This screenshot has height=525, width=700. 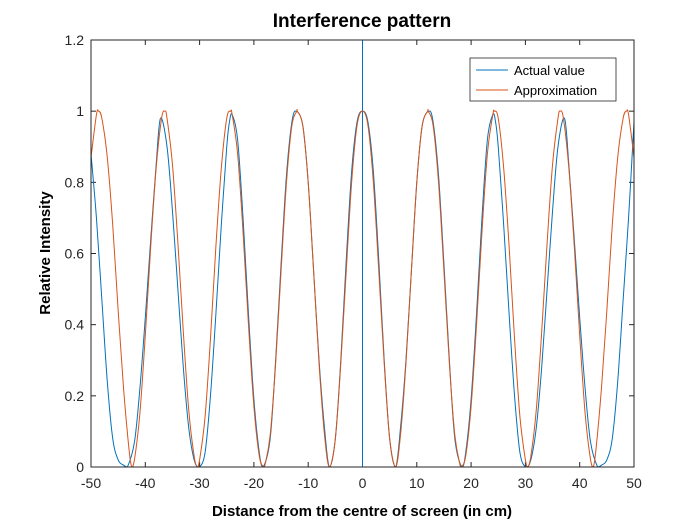 What do you see at coordinates (199, 483) in the screenshot?
I see `x-tick-label: -30` at bounding box center [199, 483].